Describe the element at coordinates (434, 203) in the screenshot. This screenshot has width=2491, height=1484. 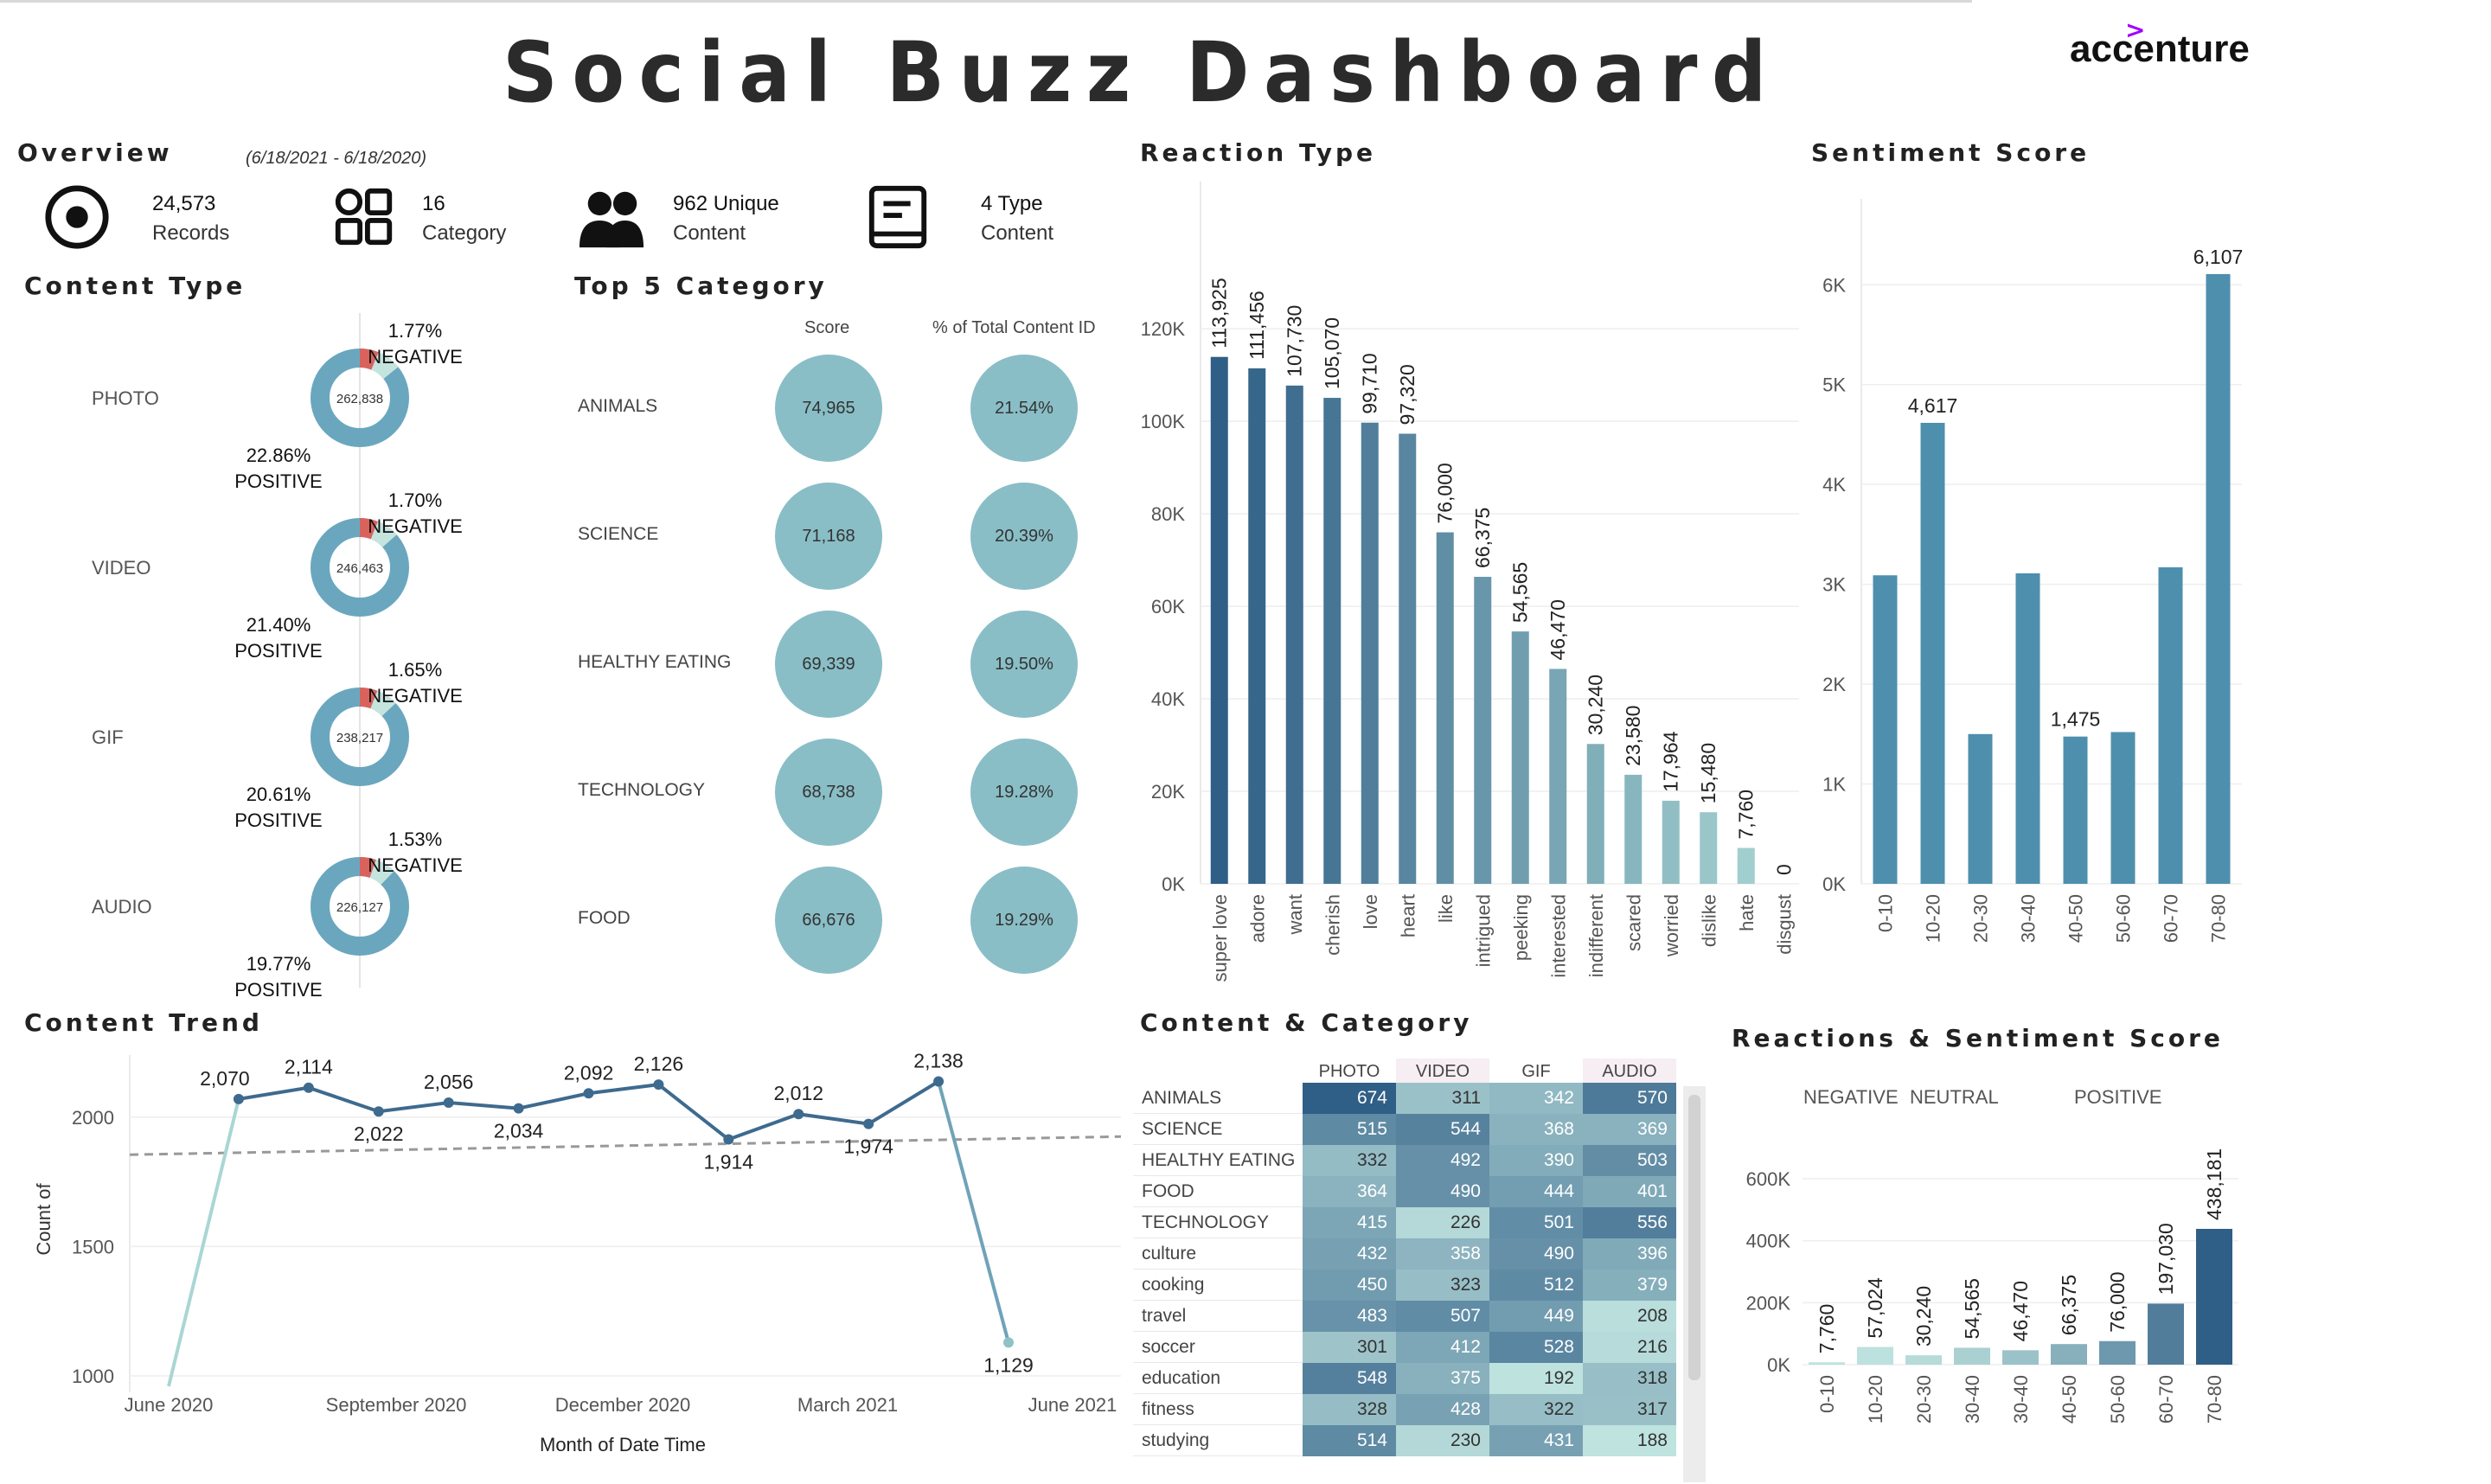
I see `kpi-category-value: 16` at that location.